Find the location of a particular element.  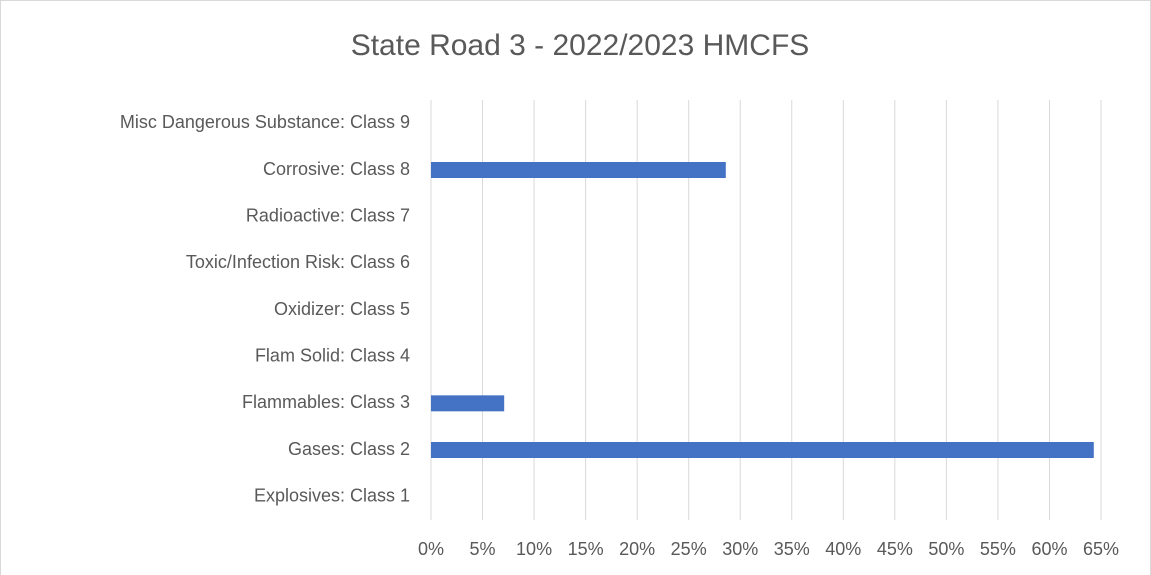

x-tick-label: 20% is located at coordinates (637, 549).